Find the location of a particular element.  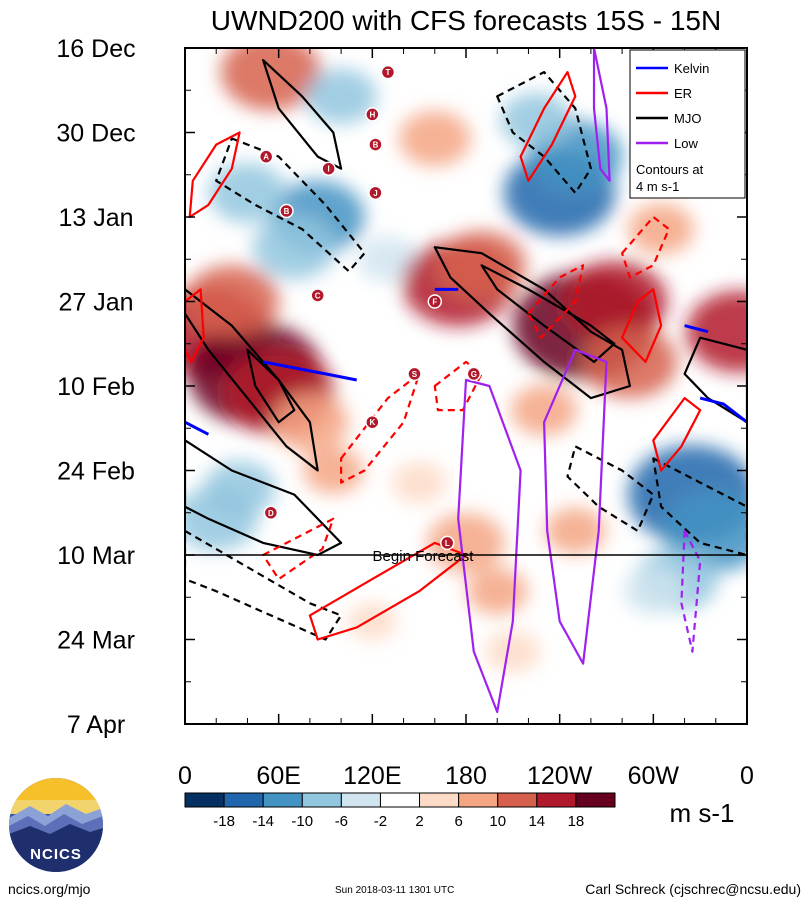

storm-marker-10: S is located at coordinates (414, 374).